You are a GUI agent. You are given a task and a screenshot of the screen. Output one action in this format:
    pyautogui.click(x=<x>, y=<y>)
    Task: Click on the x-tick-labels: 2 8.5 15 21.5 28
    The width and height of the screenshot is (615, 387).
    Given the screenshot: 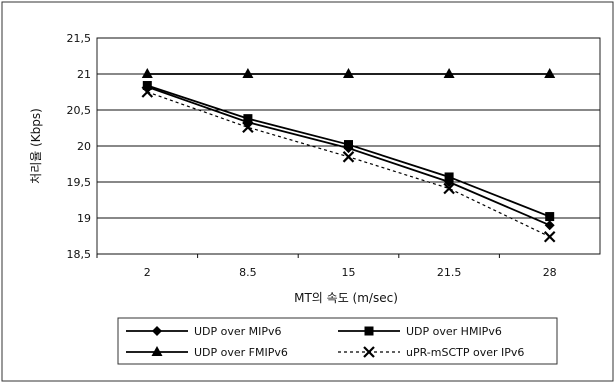 What is the action you would take?
    pyautogui.click(x=326, y=266)
    